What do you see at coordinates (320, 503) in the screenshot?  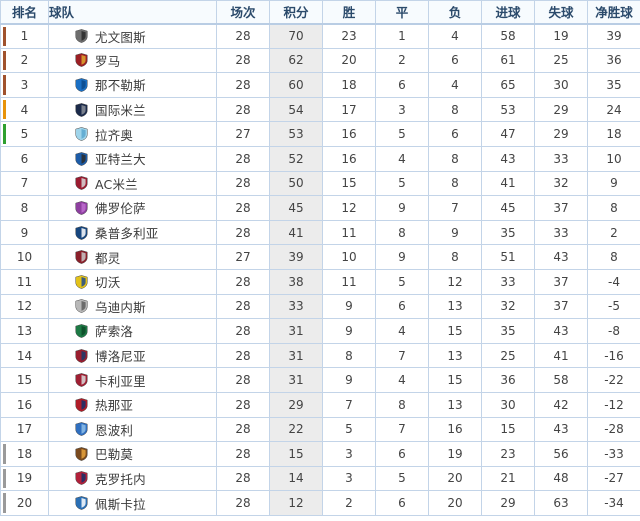 I see `table-row: 20 佩斯卡拉 28 12 2 6 20 29 63 -34` at bounding box center [320, 503].